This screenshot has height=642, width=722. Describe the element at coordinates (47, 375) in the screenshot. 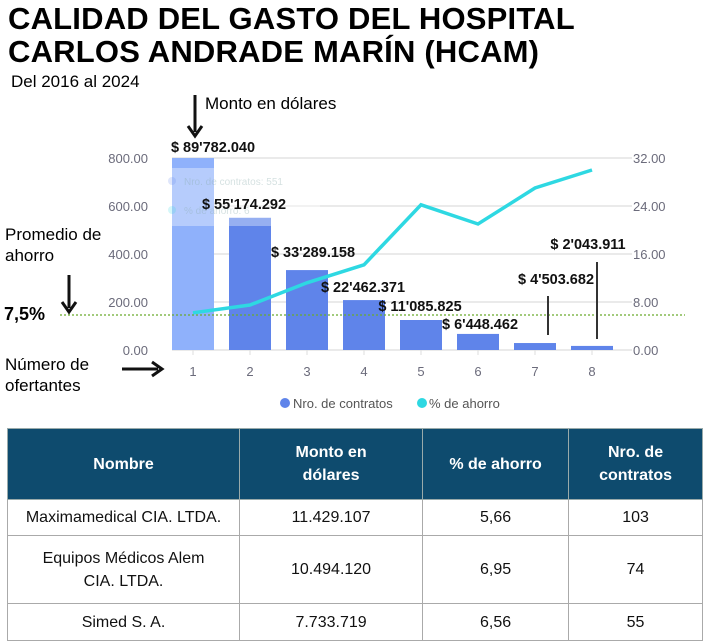

I see `ofertantes-annotation: Número de ofertantes` at that location.